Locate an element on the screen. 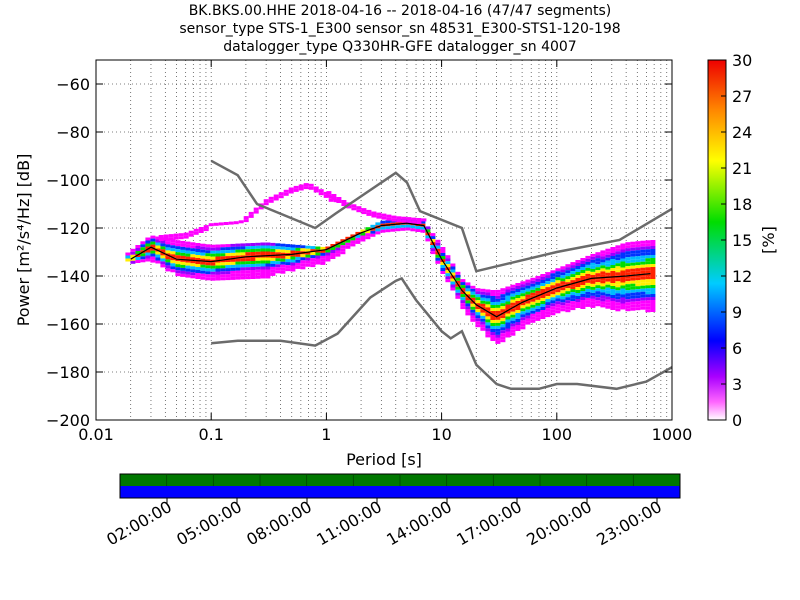 The height and width of the screenshot is (600, 800). colorbar-tick-label: 18 is located at coordinates (742, 204).